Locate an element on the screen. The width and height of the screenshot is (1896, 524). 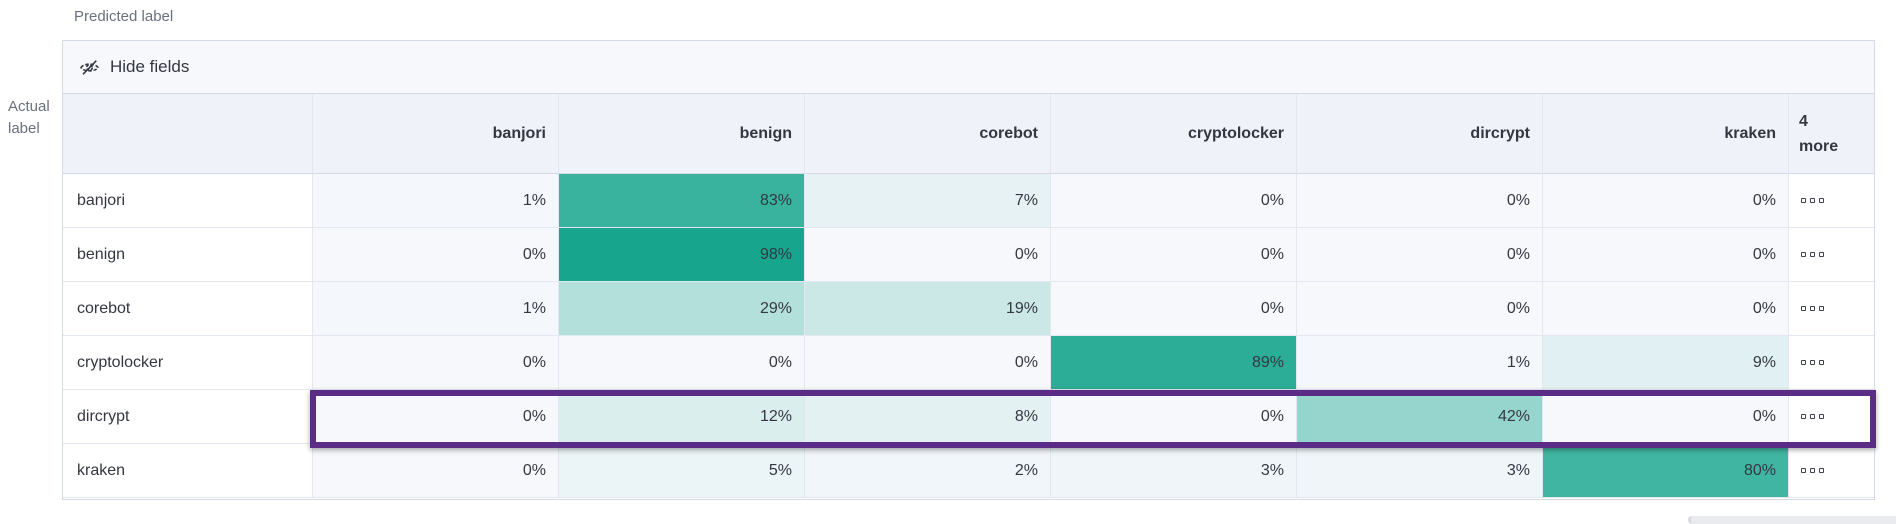
column-header-kraken: kraken is located at coordinates (1666, 134).